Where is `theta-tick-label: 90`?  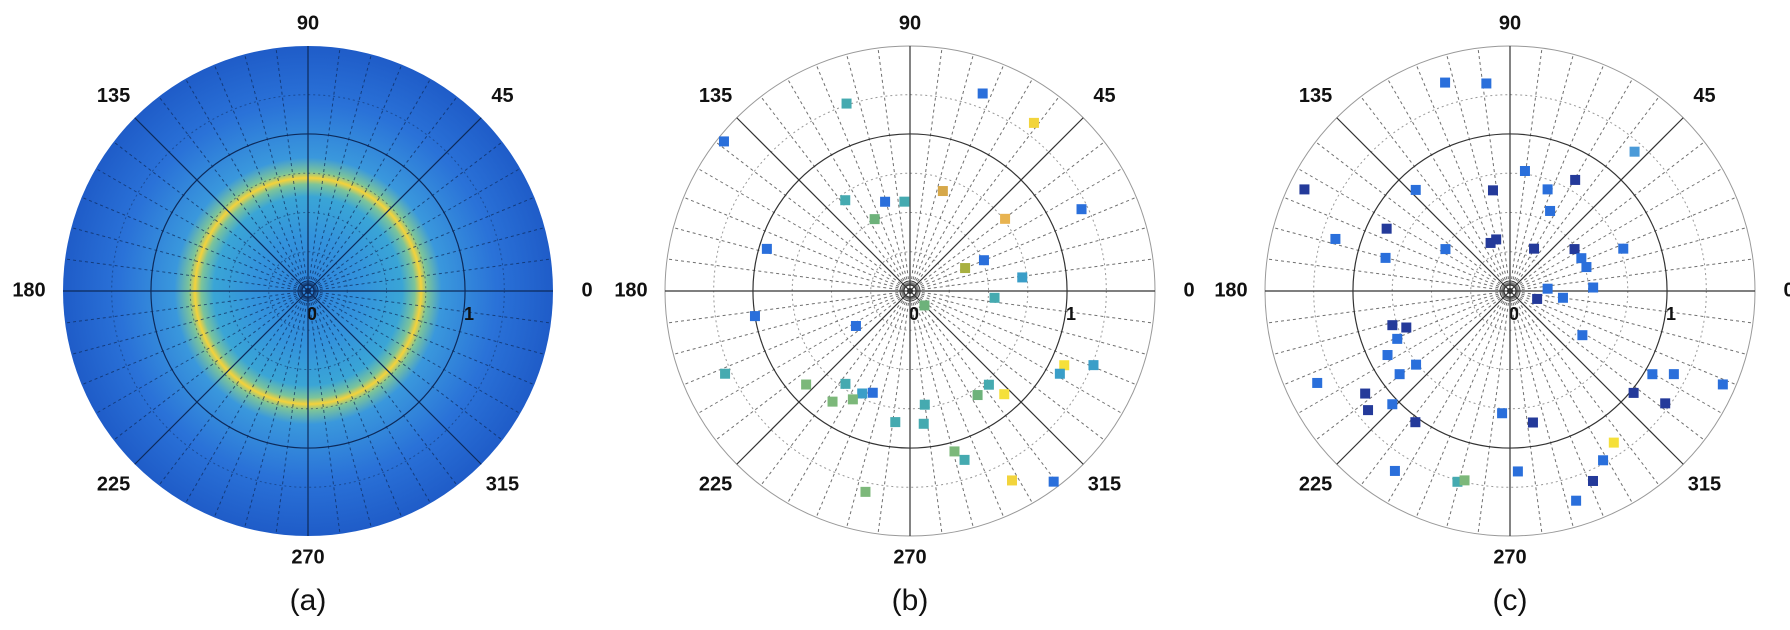
theta-tick-label: 90 is located at coordinates (1510, 23).